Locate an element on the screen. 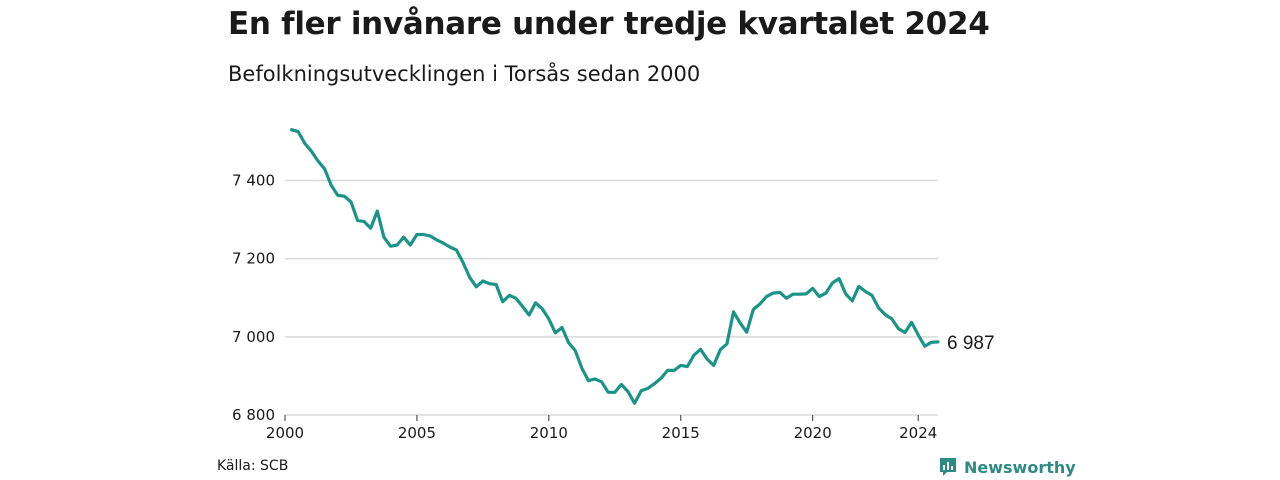  x-tick-label: 2024 is located at coordinates (918, 433).